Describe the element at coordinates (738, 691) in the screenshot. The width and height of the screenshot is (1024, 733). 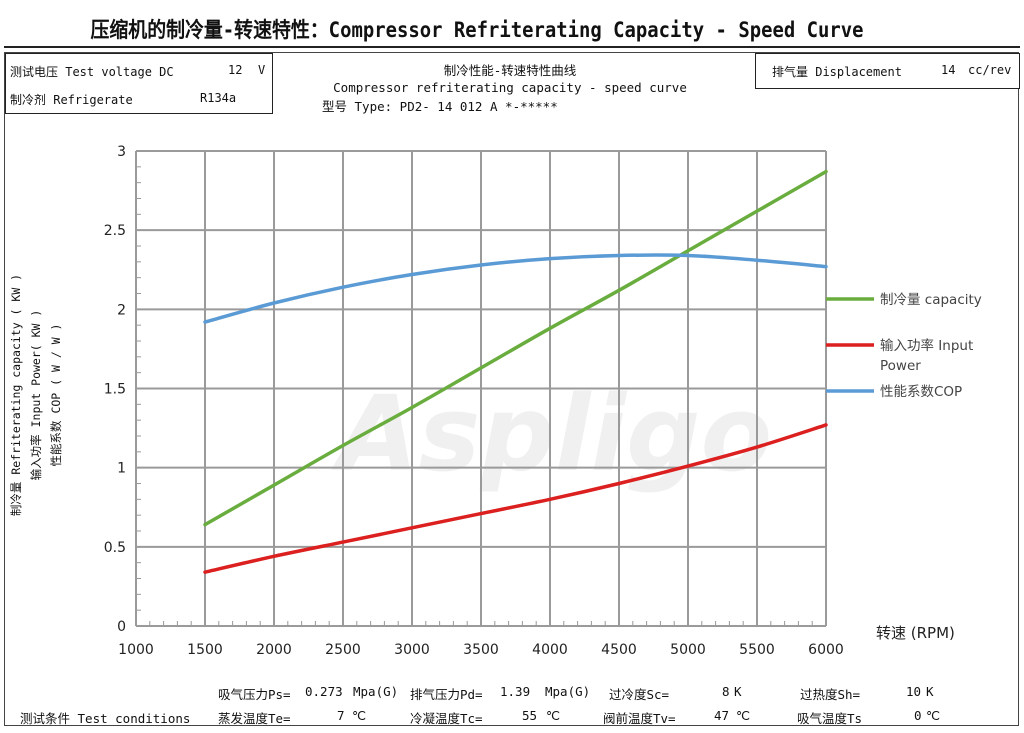
I see `cond-unit-sc: K` at that location.